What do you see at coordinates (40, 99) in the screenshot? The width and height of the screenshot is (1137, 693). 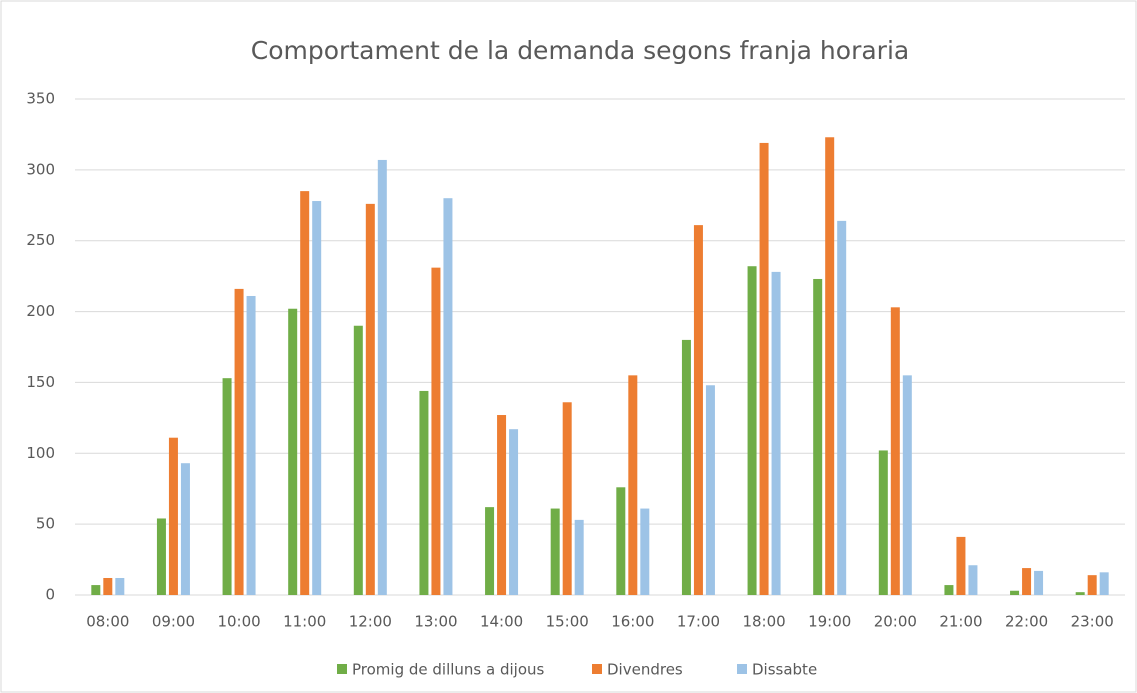 I see `y-tick-label: 350` at bounding box center [40, 99].